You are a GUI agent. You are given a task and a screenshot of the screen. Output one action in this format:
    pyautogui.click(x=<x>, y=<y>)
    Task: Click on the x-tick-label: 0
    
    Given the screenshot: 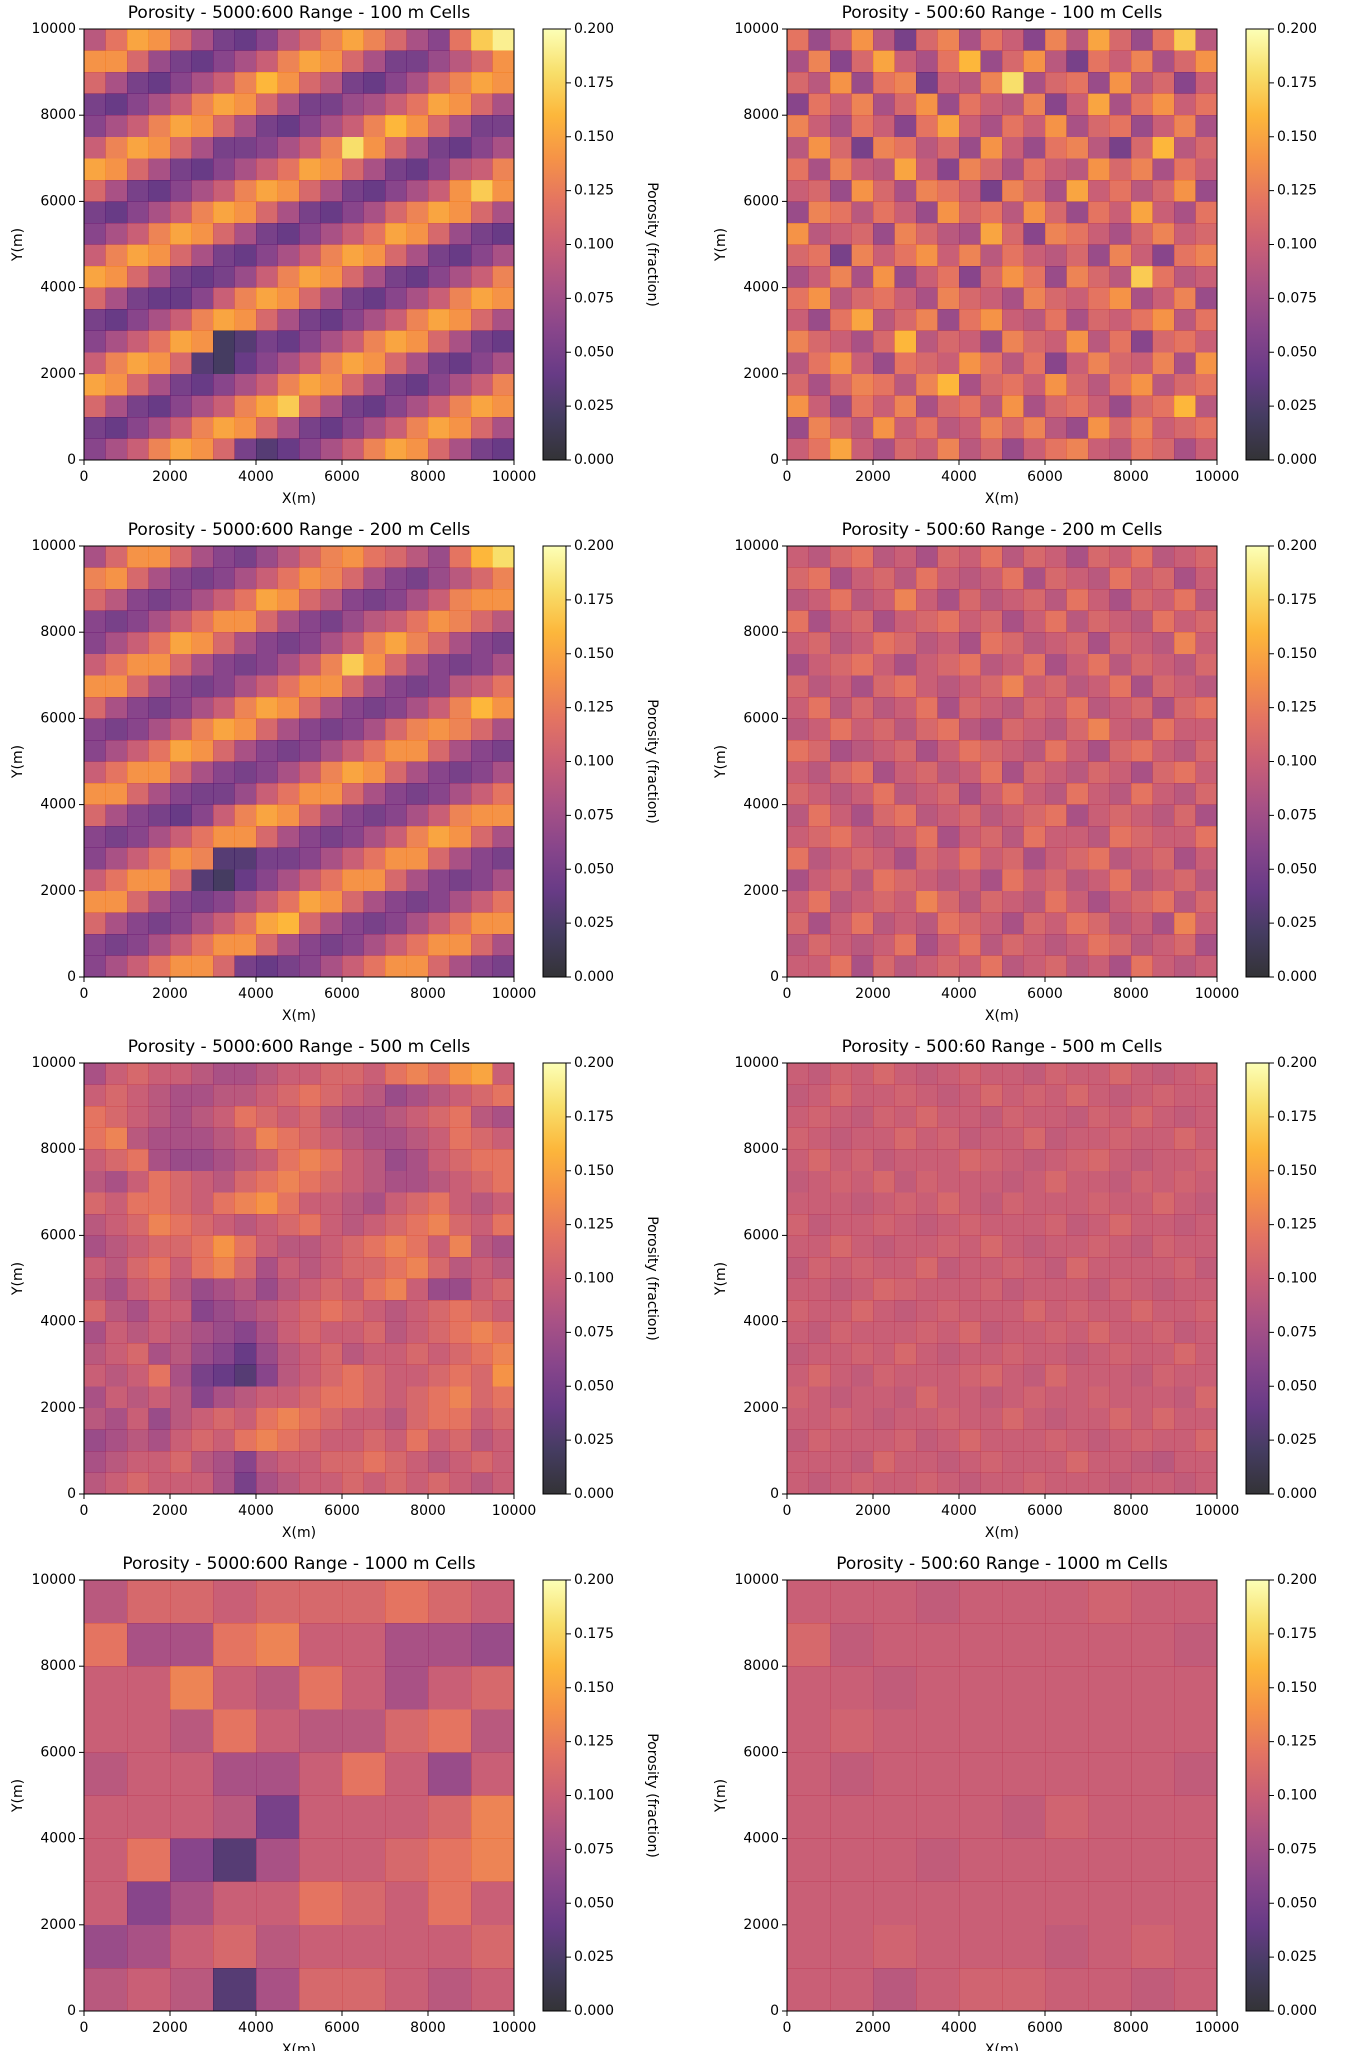 What is the action you would take?
    pyautogui.click(x=787, y=477)
    